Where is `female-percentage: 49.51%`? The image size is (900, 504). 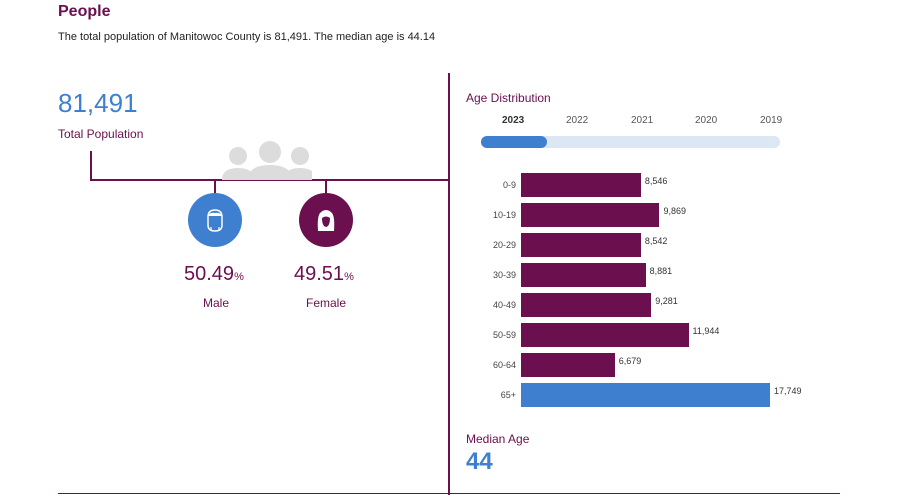
female-percentage: 49.51% is located at coordinates (324, 274).